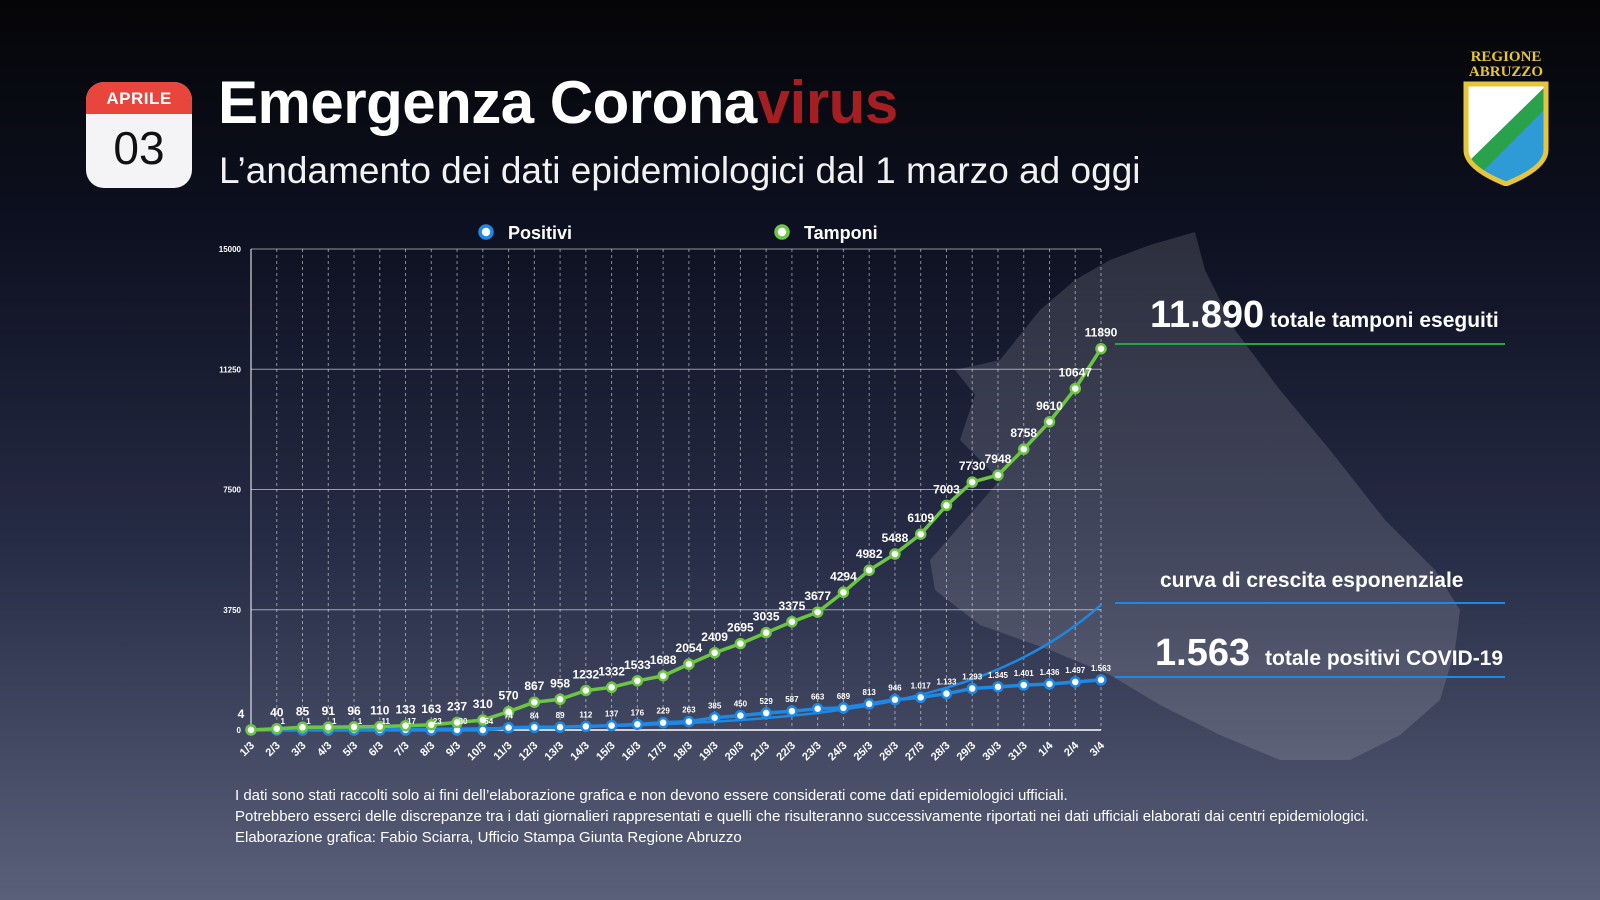 The image size is (1600, 900). I want to click on positivi-data-label: 385, so click(715, 706).